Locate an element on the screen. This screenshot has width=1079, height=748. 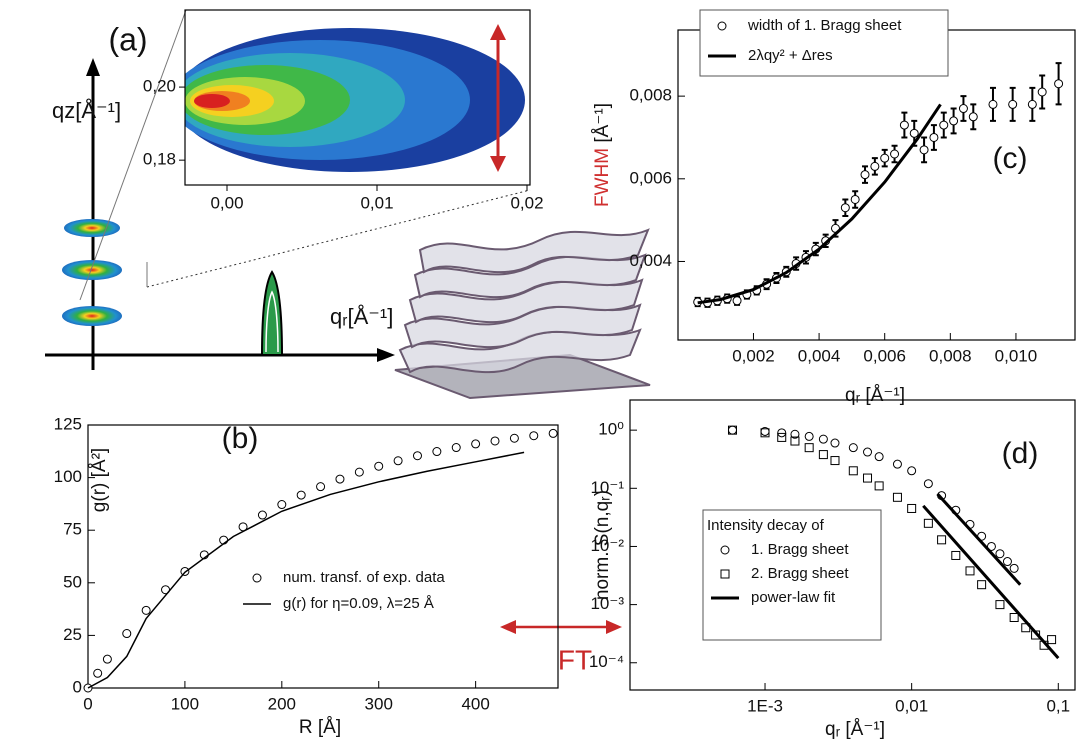
x-tick-label: 300 is located at coordinates (379, 703).